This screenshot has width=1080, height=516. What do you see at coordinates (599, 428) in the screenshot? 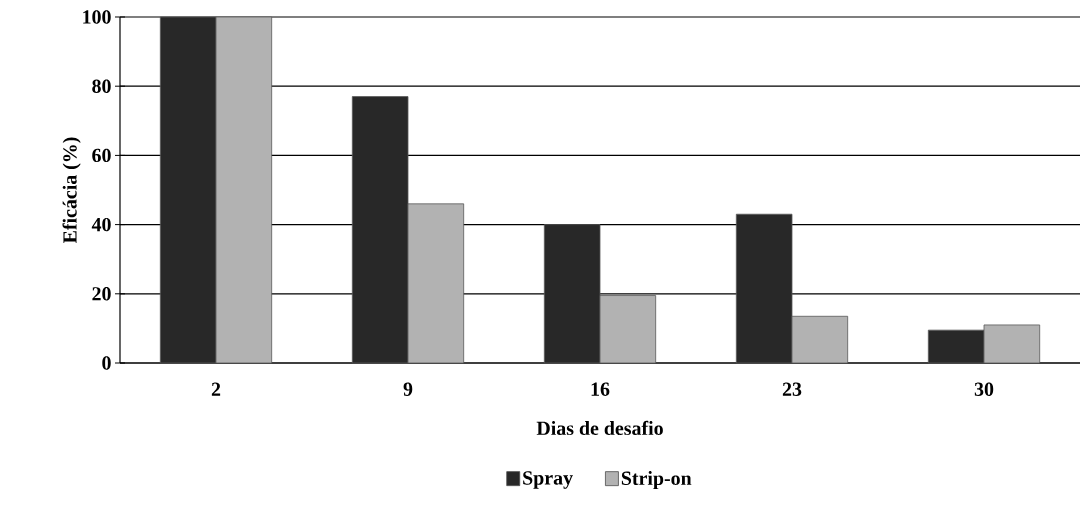
I see `x-axis-title: Dias de desafio` at bounding box center [599, 428].